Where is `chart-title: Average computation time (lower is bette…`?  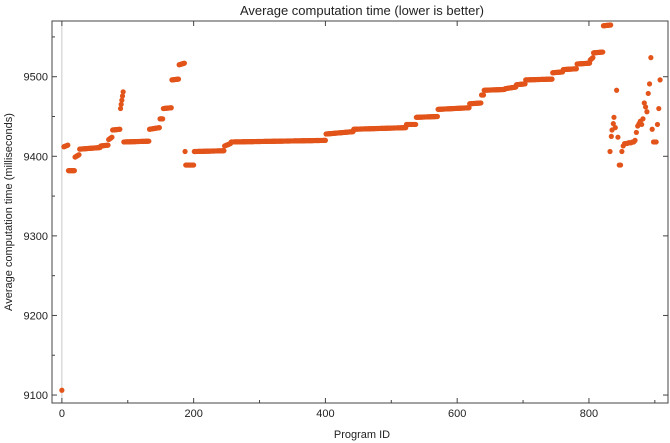 chart-title: Average computation time (lower is bette… is located at coordinates (362, 10).